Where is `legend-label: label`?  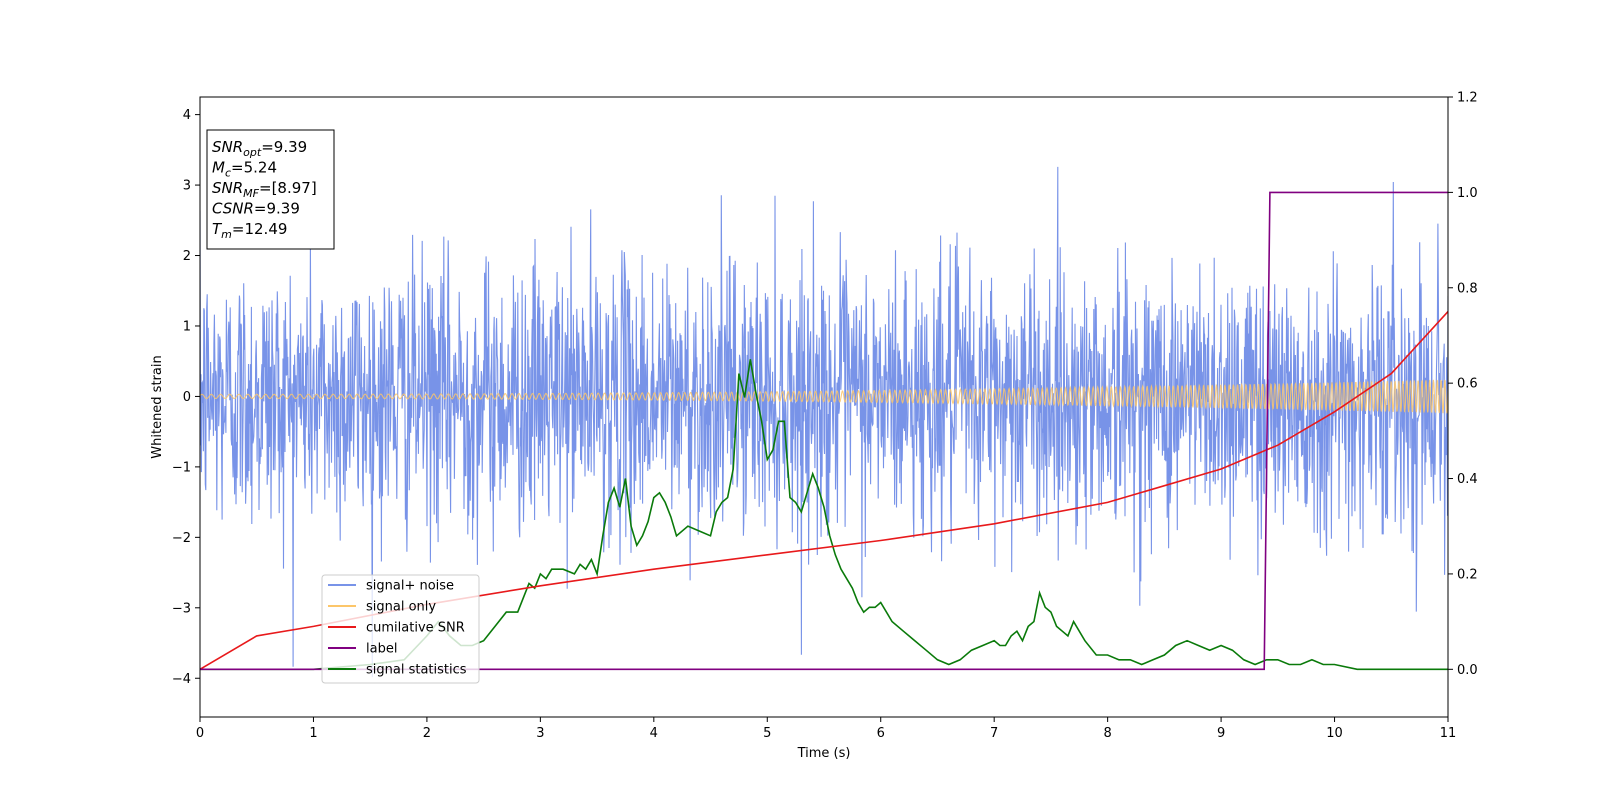 legend-label: label is located at coordinates (381, 649).